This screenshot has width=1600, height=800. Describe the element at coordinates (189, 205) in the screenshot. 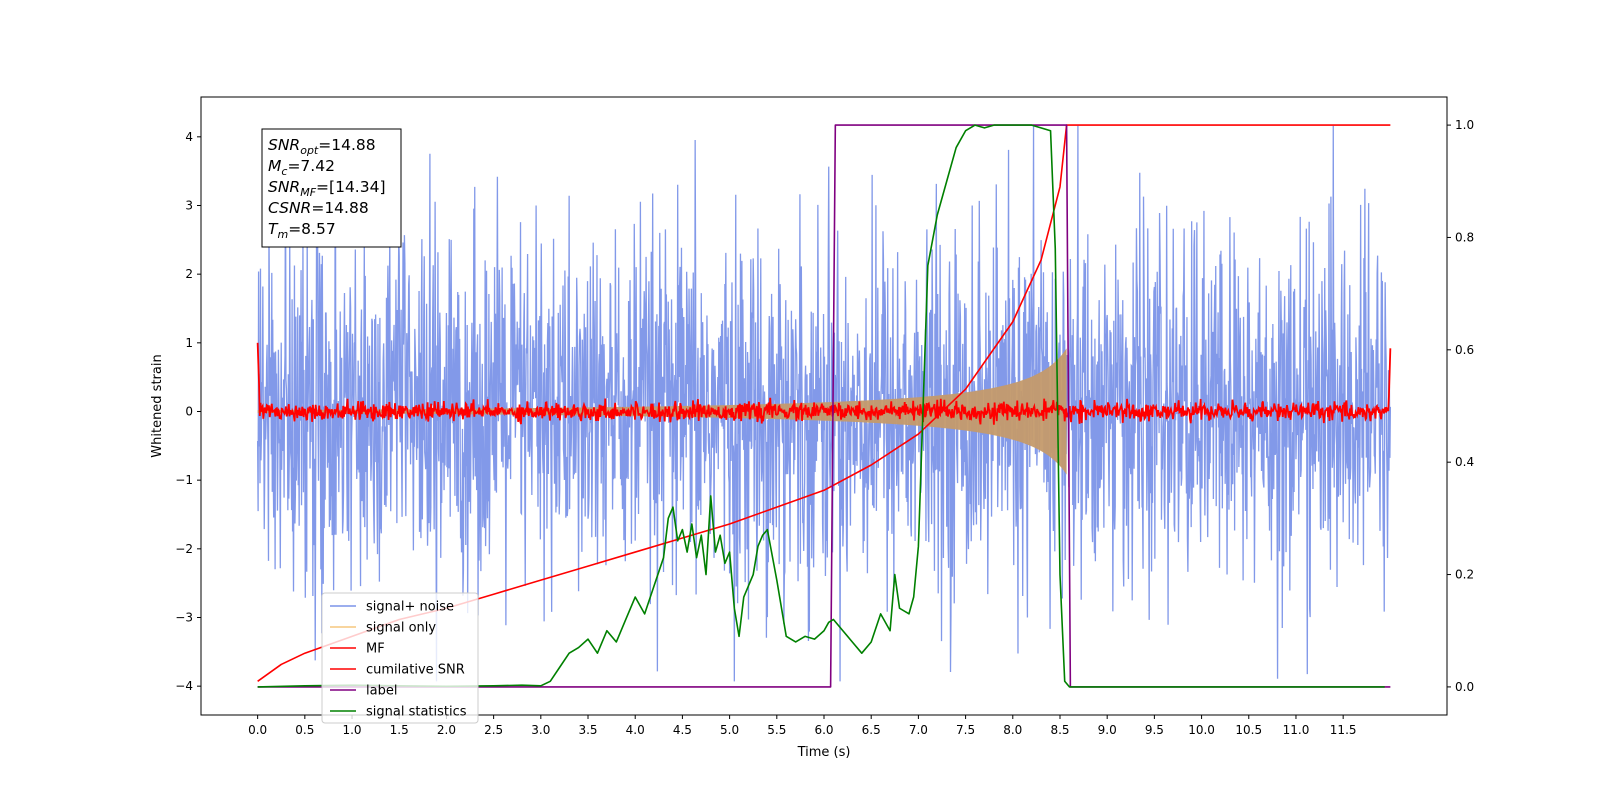

I see `y-tick-label: 3` at that location.